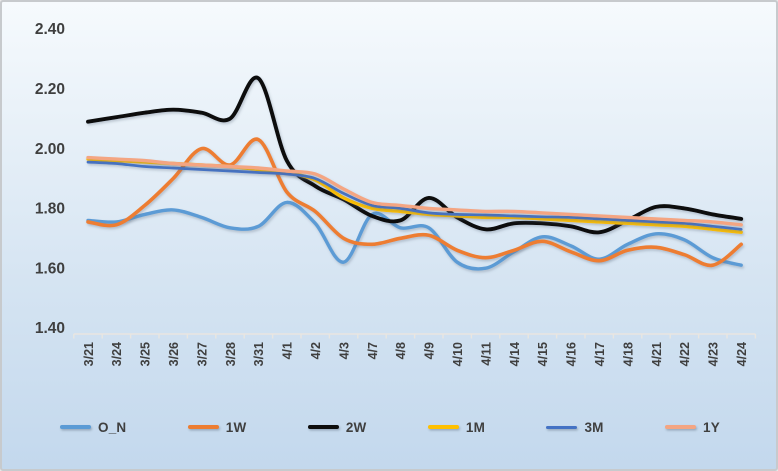 The width and height of the screenshot is (778, 471). I want to click on x-tick-label: 3/24, so click(117, 354).